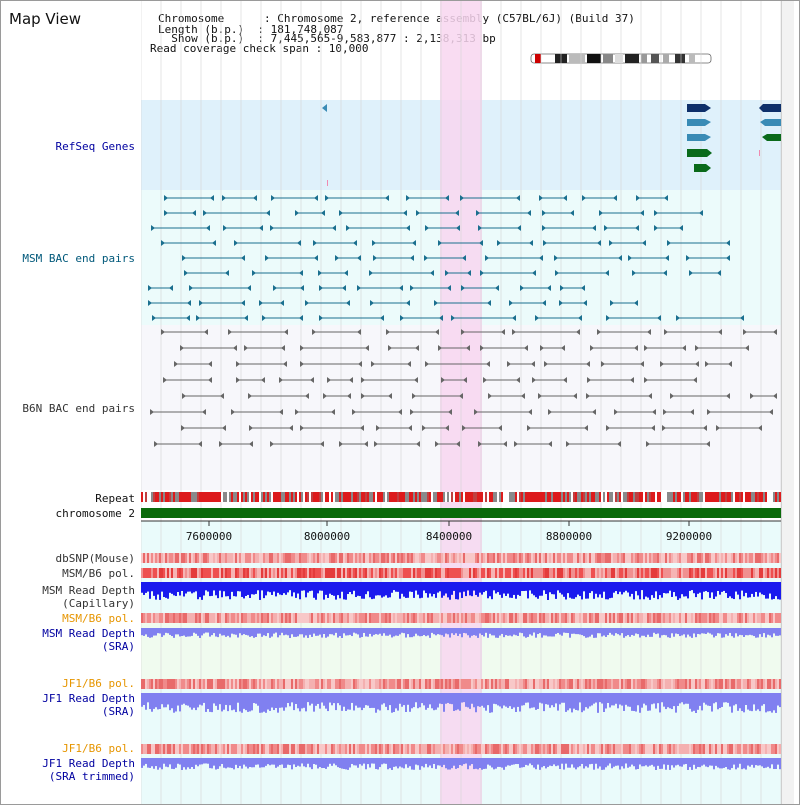 This screenshot has width=800, height=805. I want to click on msm-b6-pol-2-label: MSM/B6 pol., so click(98, 618).